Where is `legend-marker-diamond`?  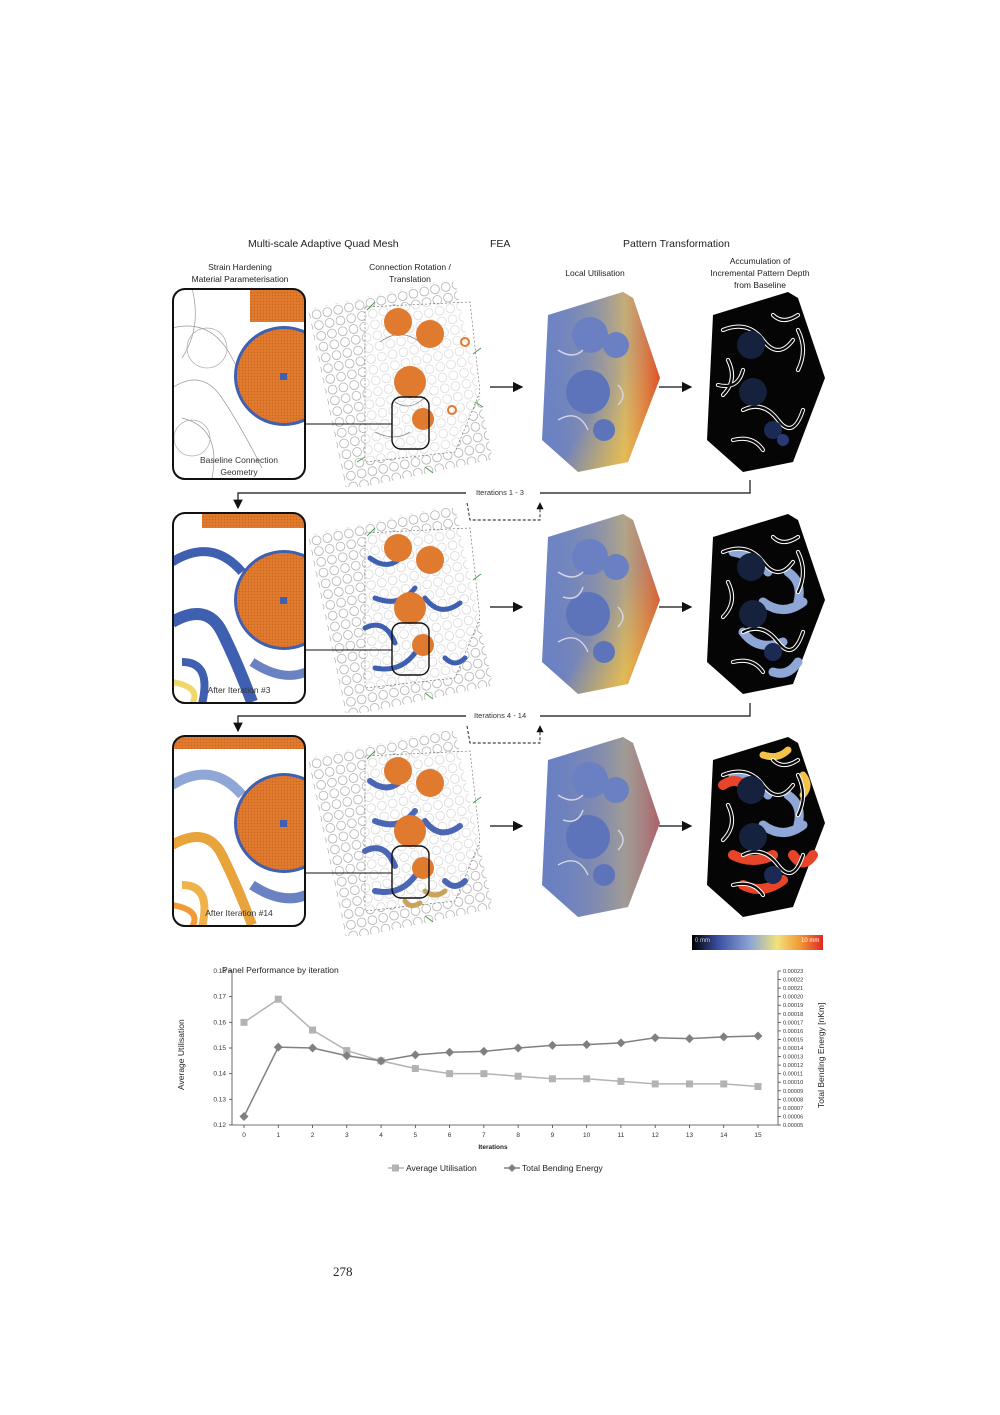 legend-marker-diamond is located at coordinates (512, 1168).